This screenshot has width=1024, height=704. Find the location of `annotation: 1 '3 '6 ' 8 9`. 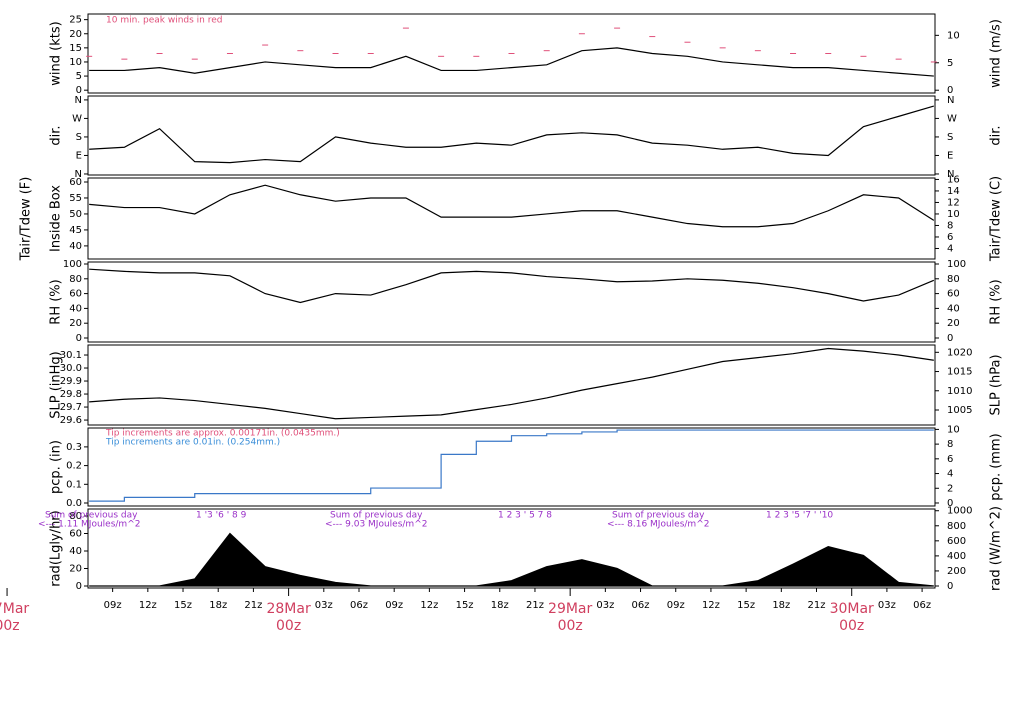

annotation: 1 '3 '6 ' 8 9 is located at coordinates (221, 516).